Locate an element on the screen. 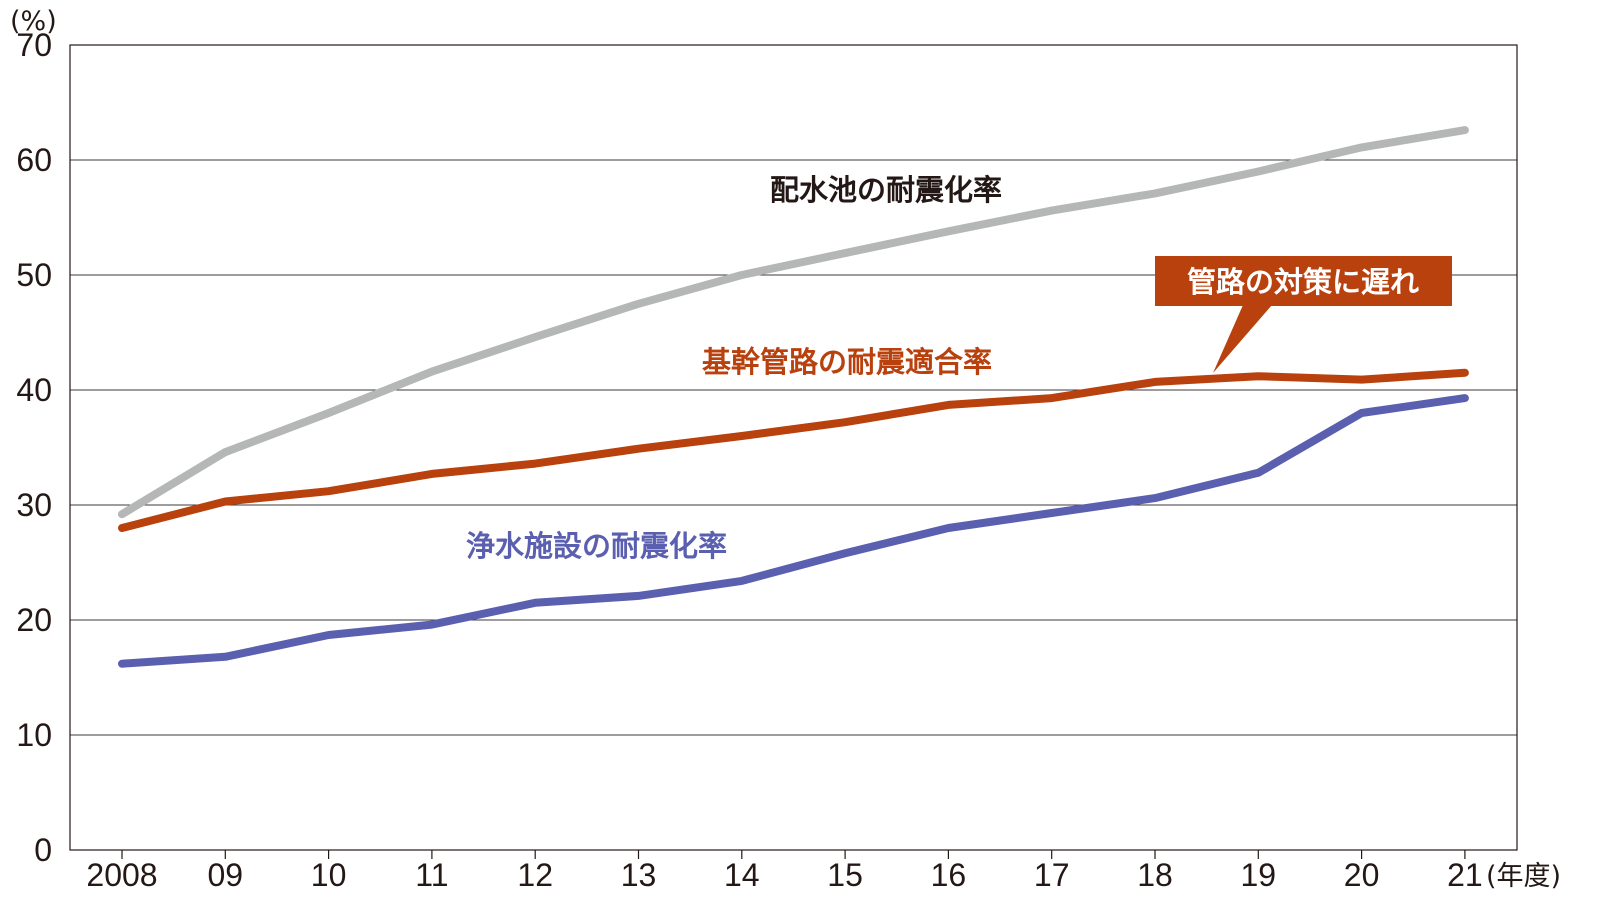 The width and height of the screenshot is (1600, 907). x-tick-label: 20 is located at coordinates (1362, 875).